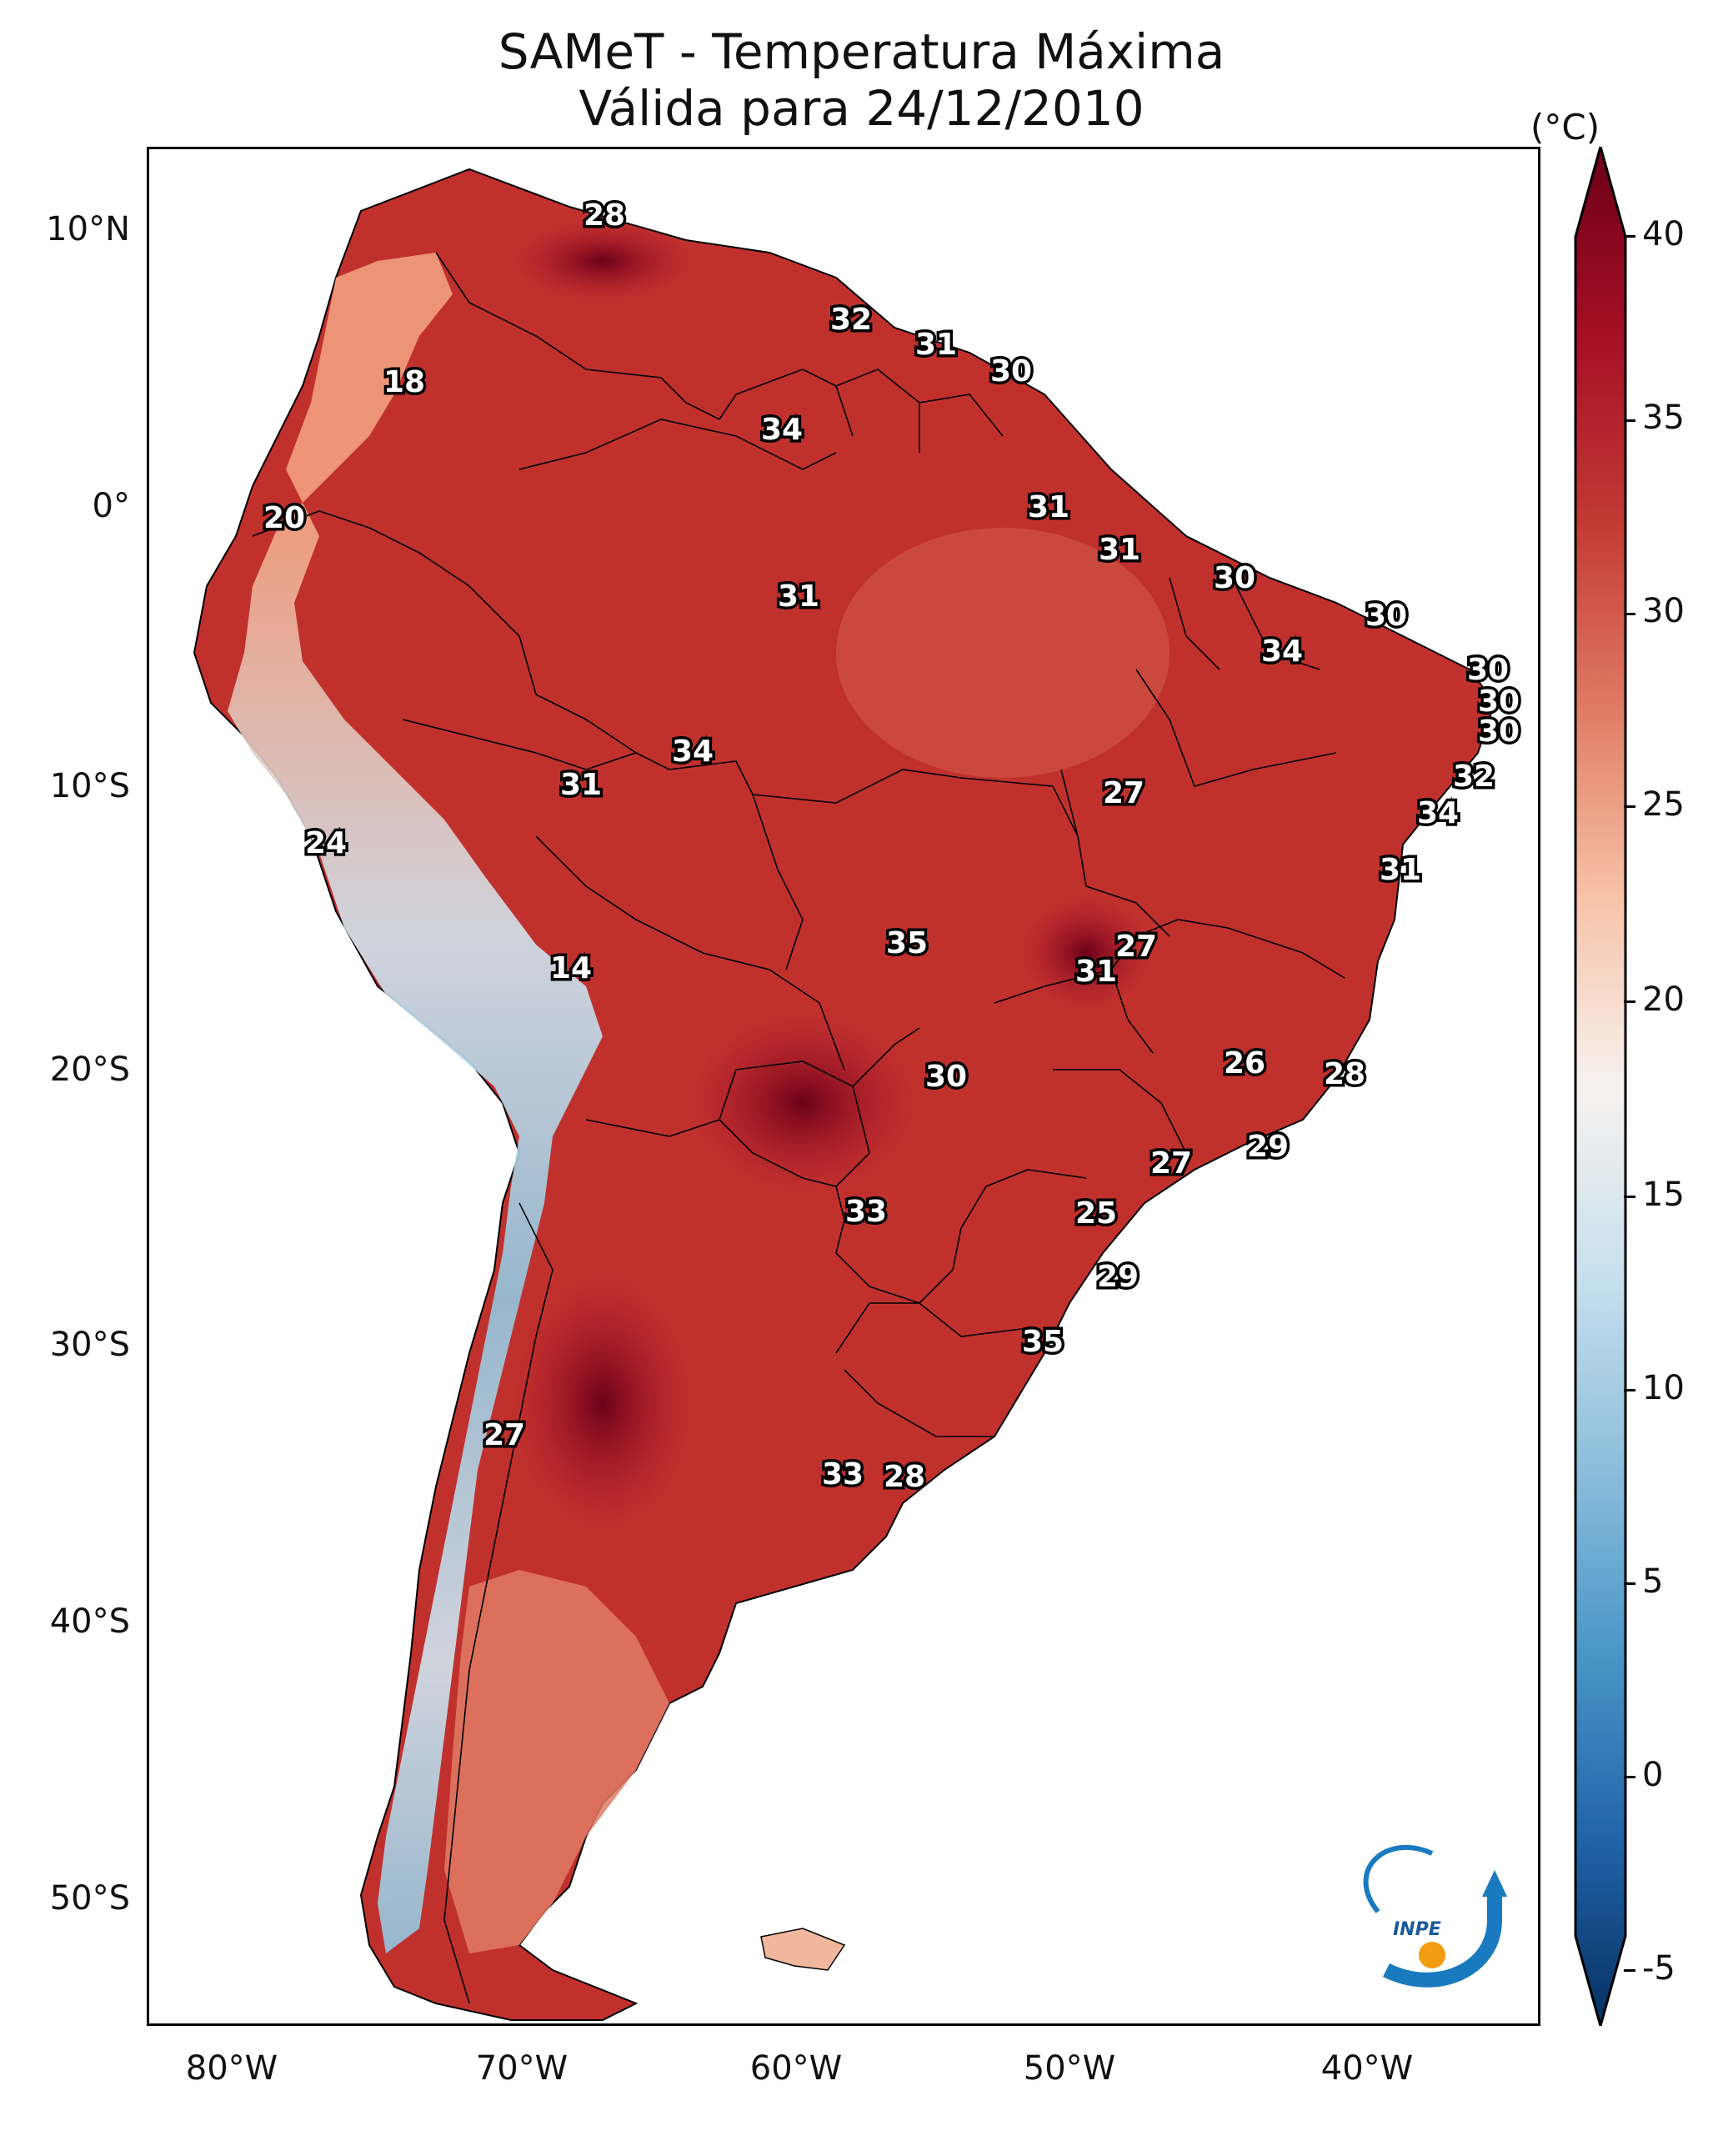 The width and height of the screenshot is (1723, 2156). What do you see at coordinates (1653, 1775) in the screenshot?
I see `cbar-label-0: 0` at bounding box center [1653, 1775].